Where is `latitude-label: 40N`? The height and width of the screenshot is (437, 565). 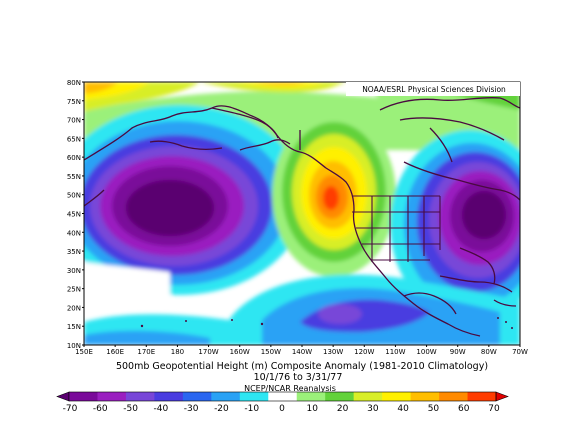 latitude-label: 40N is located at coordinates (74, 233).